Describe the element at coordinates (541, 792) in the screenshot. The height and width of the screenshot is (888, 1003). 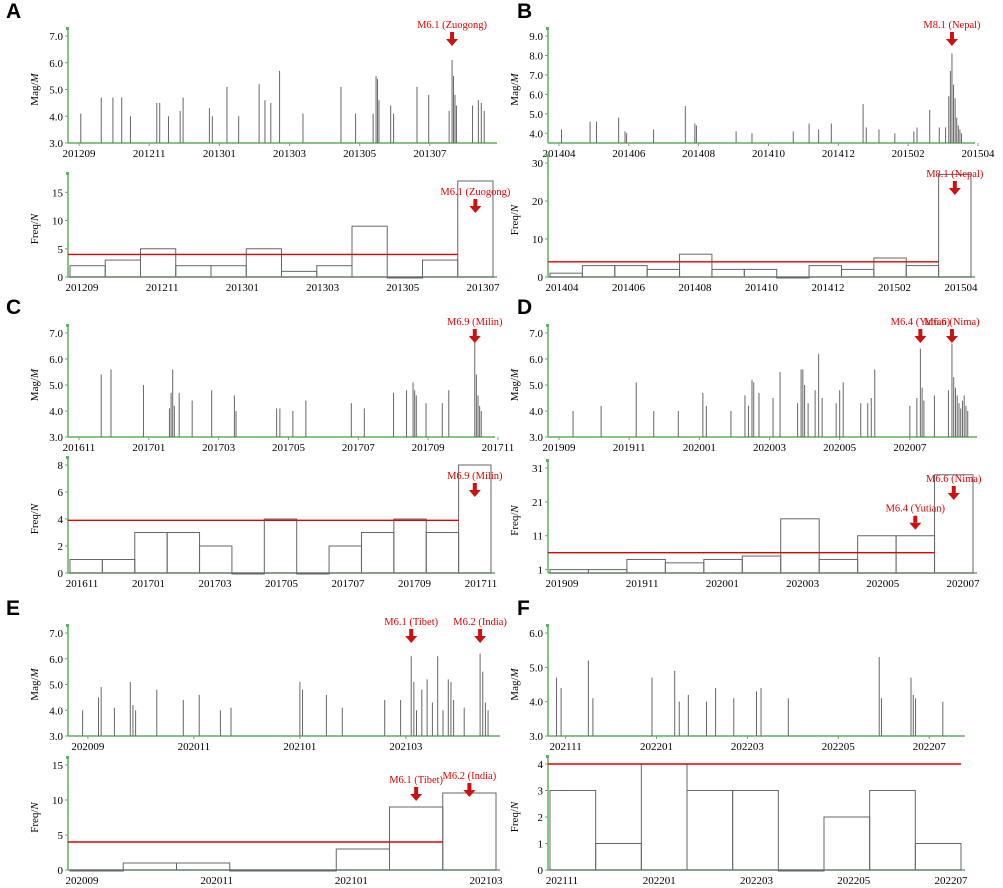
I see `y-tick-label: 3` at that location.